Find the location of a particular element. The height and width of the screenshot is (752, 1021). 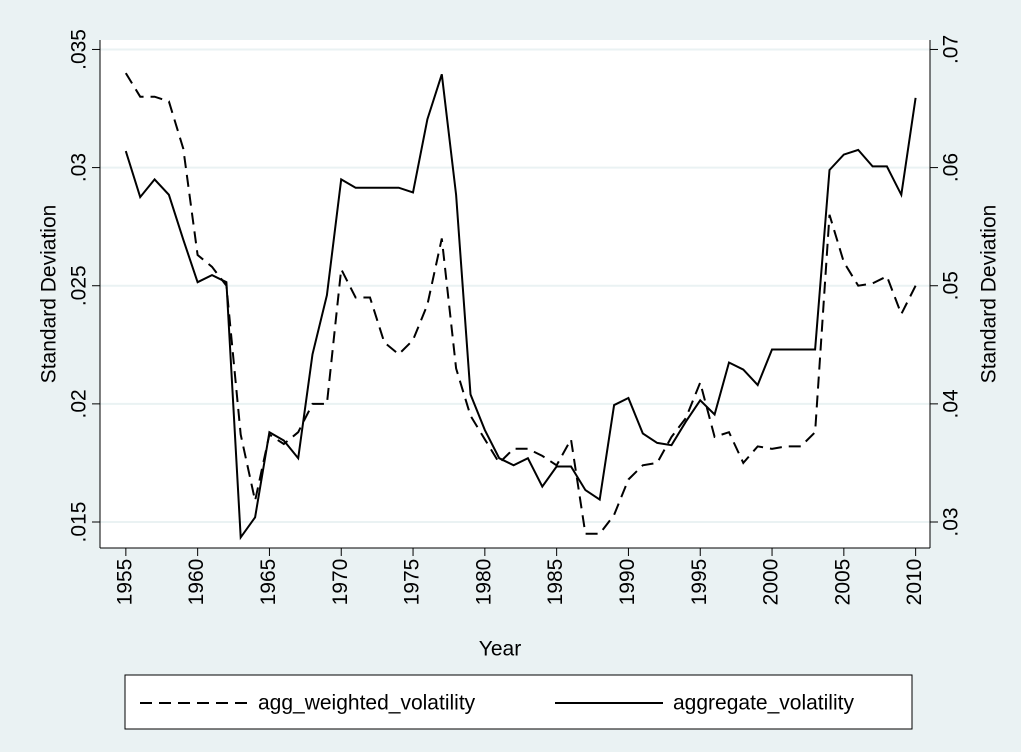

x-tick-label: 2000 is located at coordinates (771, 582).